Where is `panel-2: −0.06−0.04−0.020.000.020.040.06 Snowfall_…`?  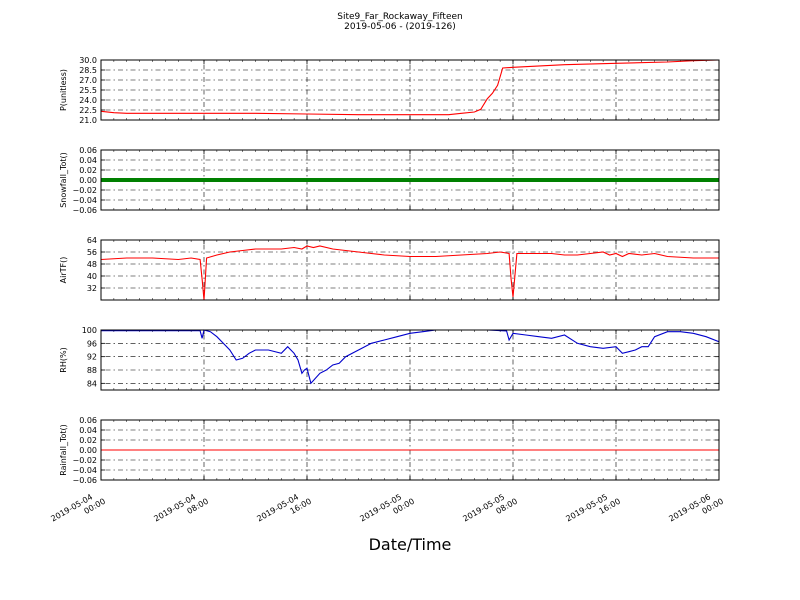 panel-2: −0.06−0.04−0.020.000.020.040.06 Snowfall_… is located at coordinates (389, 180).